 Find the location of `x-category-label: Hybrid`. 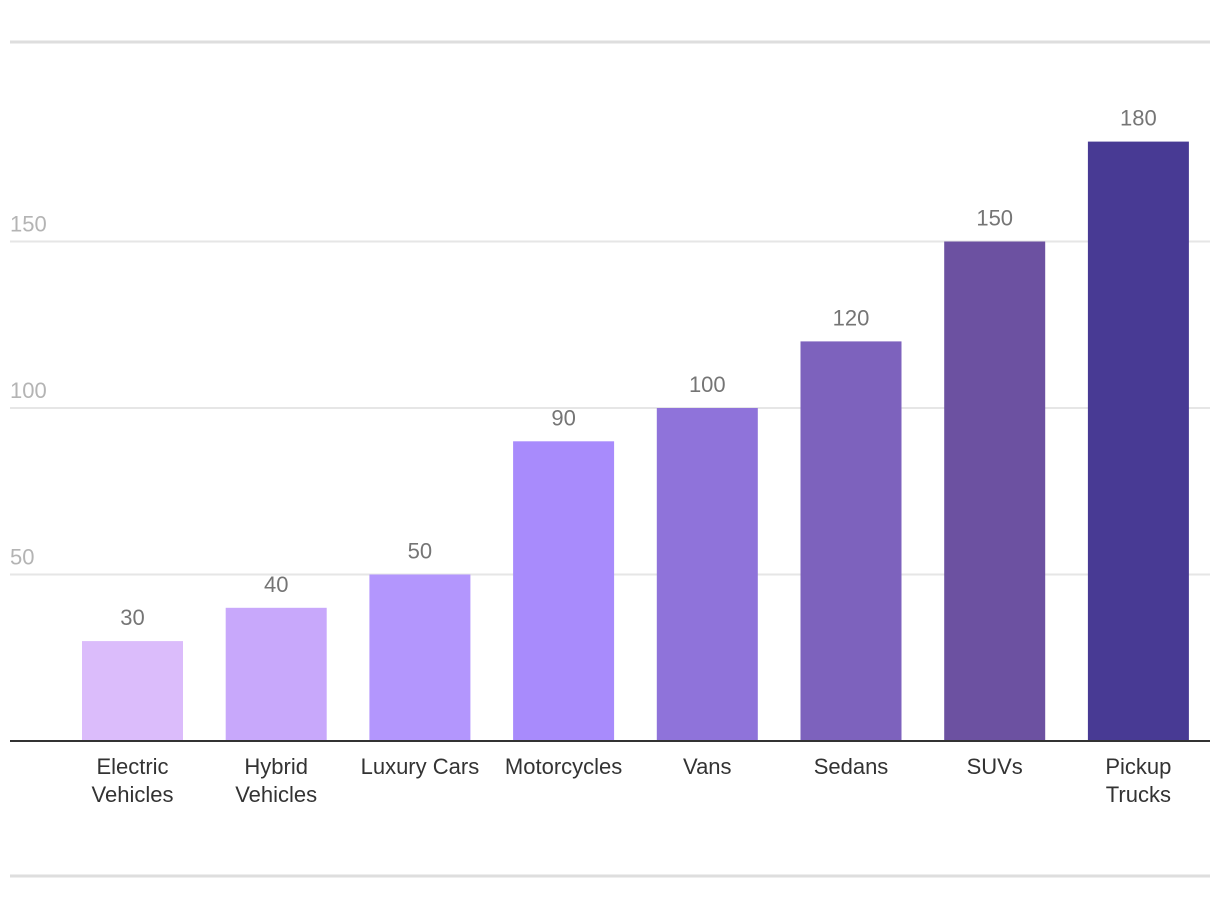

x-category-label: Hybrid is located at coordinates (276, 766).